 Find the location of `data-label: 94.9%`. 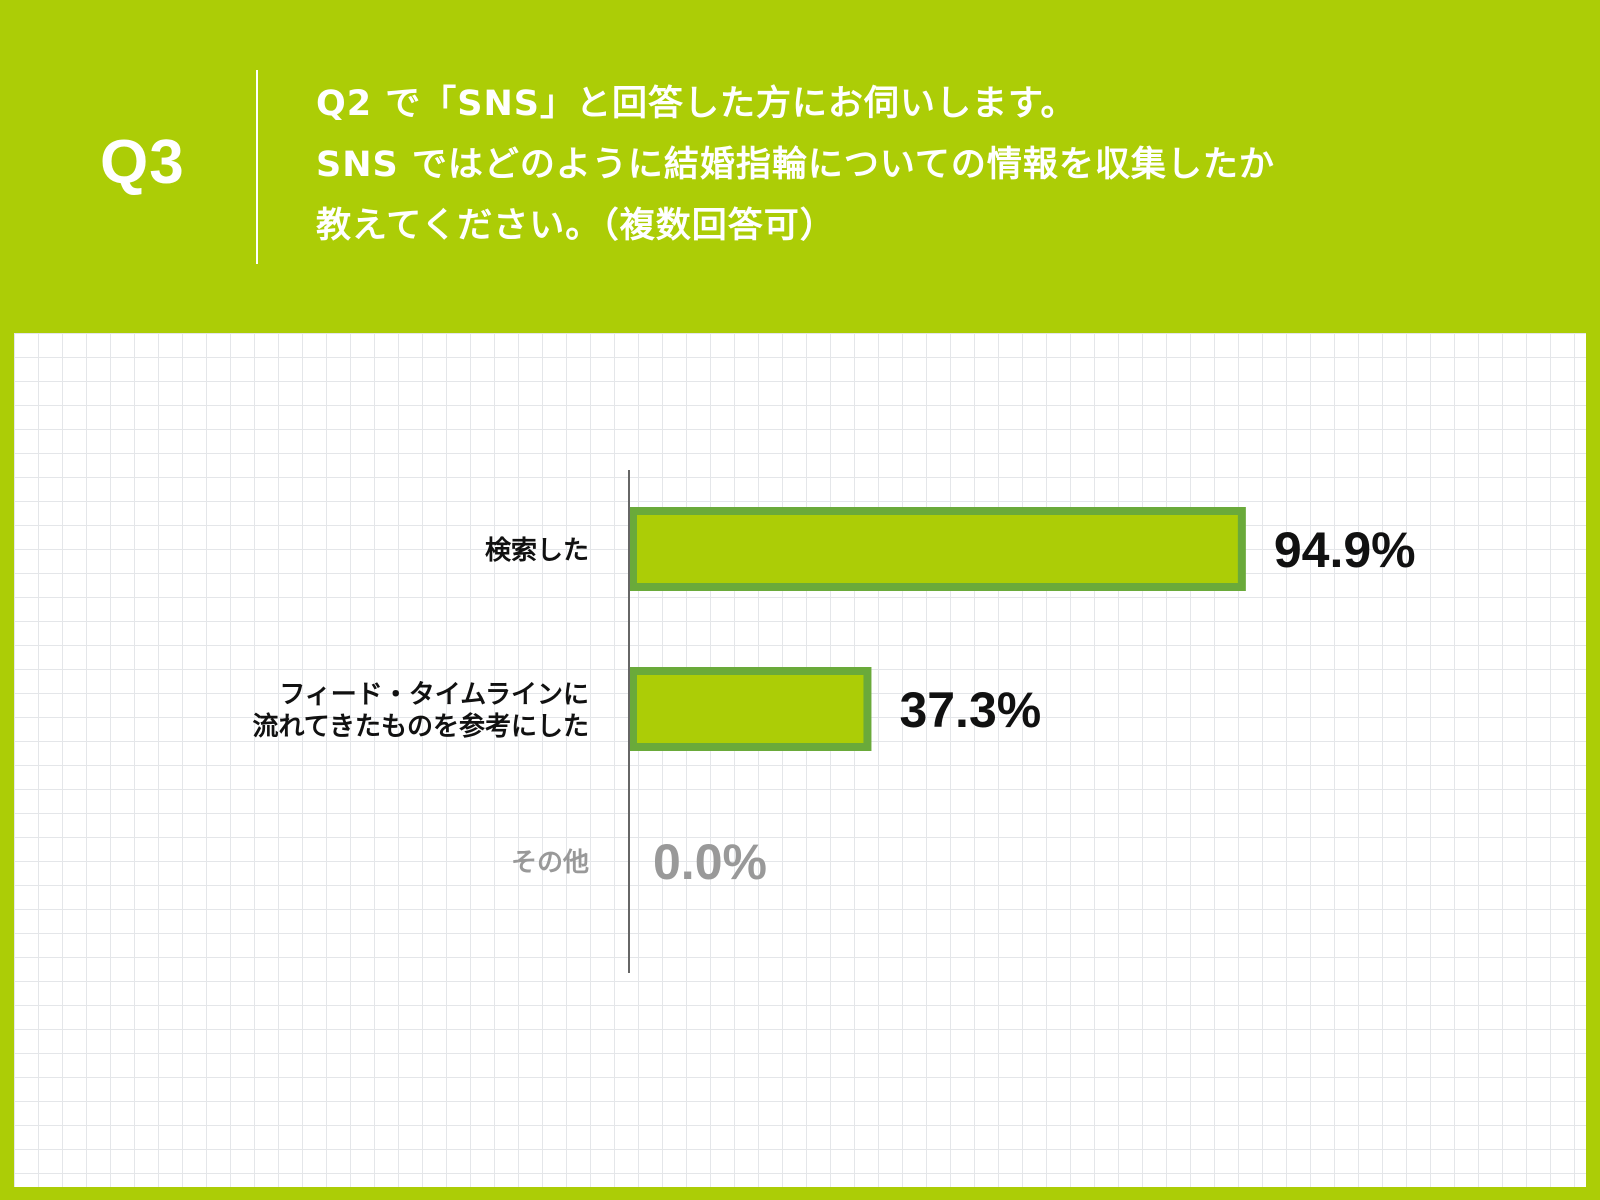

data-label: 94.9% is located at coordinates (1345, 550).